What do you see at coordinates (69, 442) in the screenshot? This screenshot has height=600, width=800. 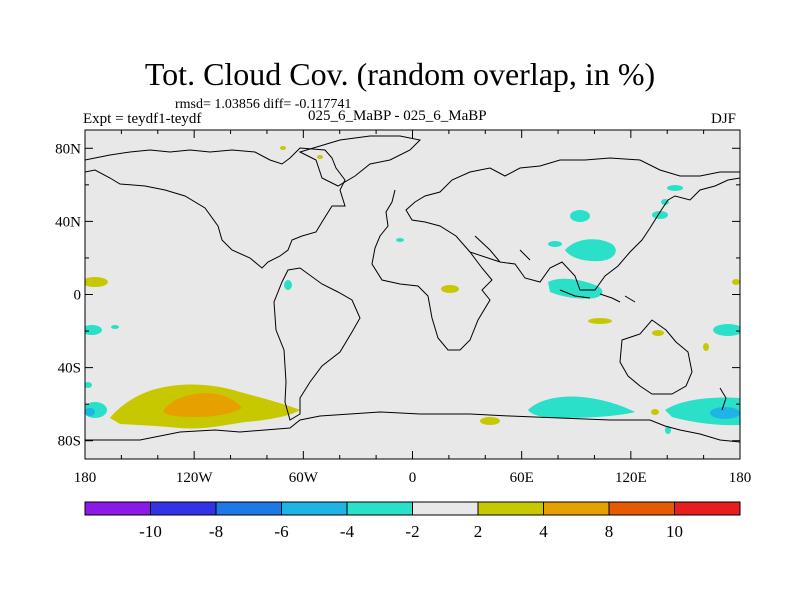 I see `y-tick-label-4: 80S` at bounding box center [69, 442].